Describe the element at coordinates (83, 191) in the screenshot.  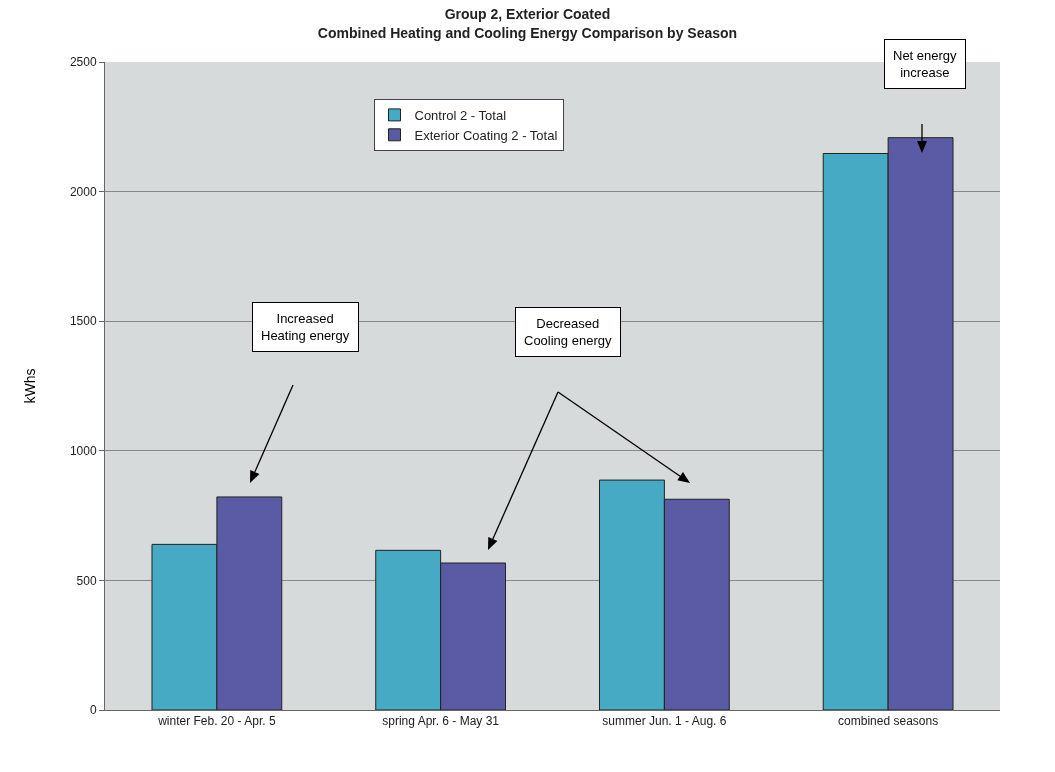
I see `y-tick-label: 2000` at that location.